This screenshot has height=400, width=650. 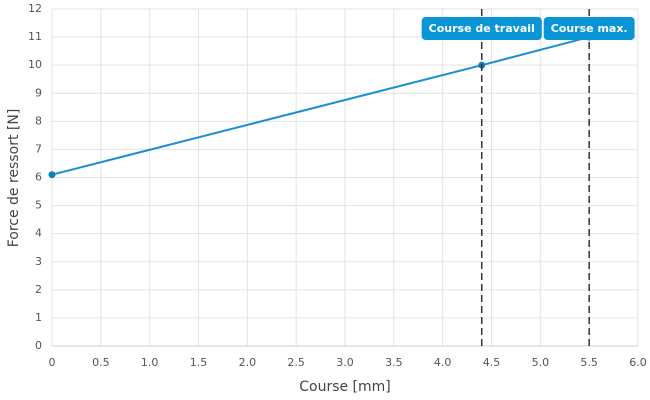 What do you see at coordinates (199, 362) in the screenshot?
I see `x-tick-label: 1.5` at bounding box center [199, 362].